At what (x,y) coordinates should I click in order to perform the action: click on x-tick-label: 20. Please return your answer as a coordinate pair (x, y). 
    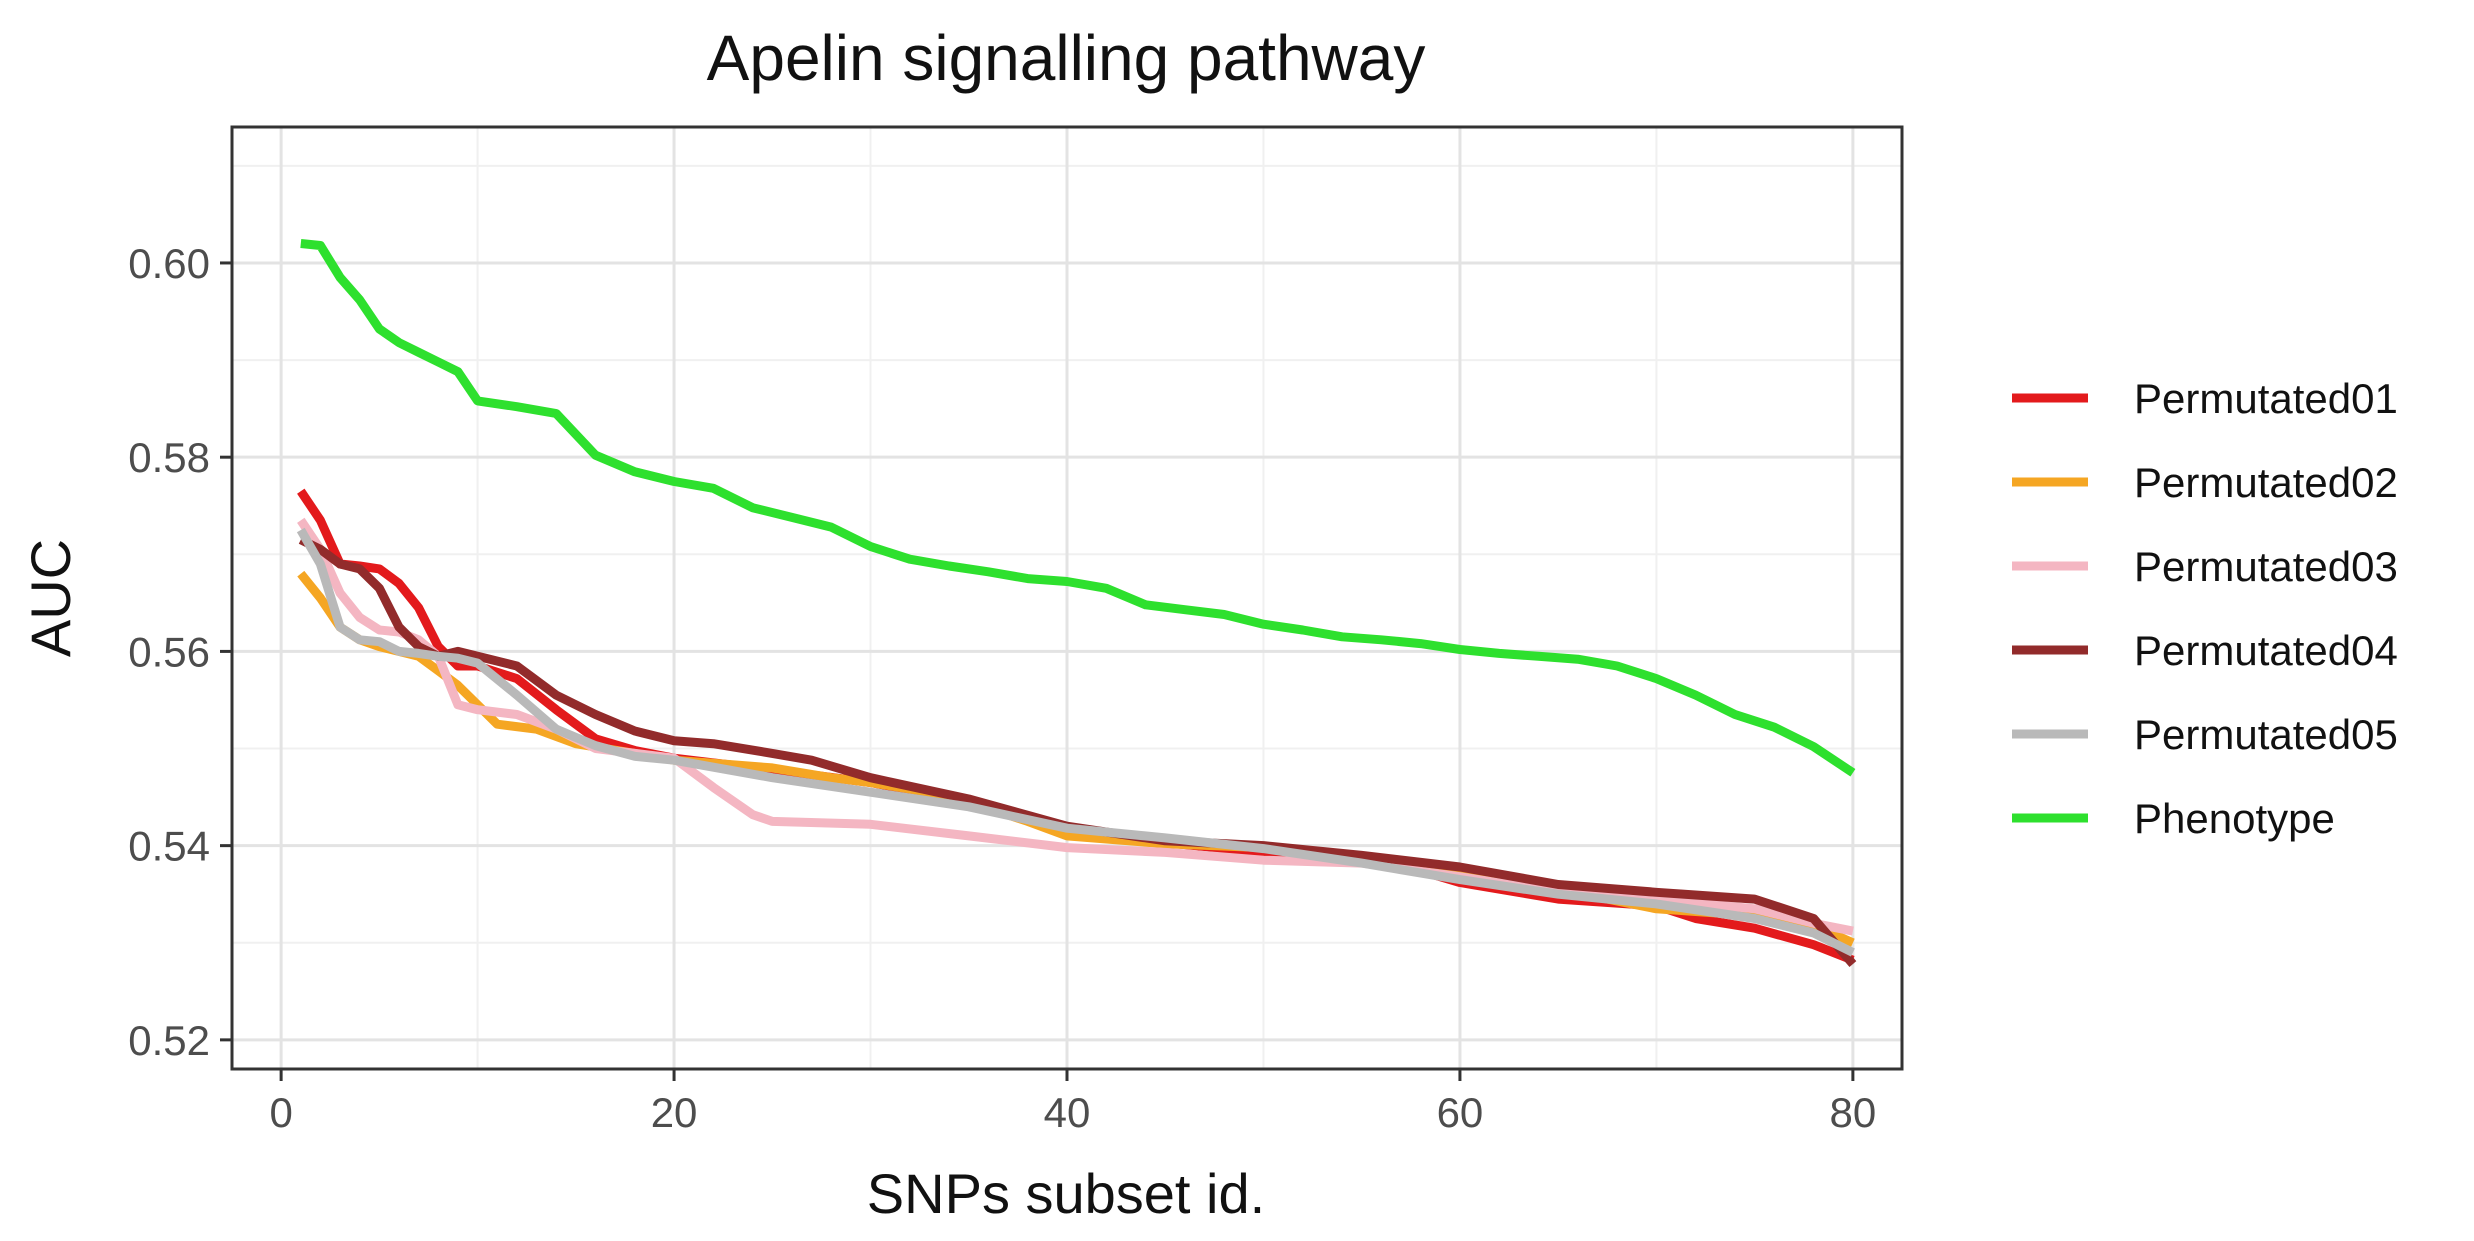
    Looking at the image, I should click on (674, 1112).